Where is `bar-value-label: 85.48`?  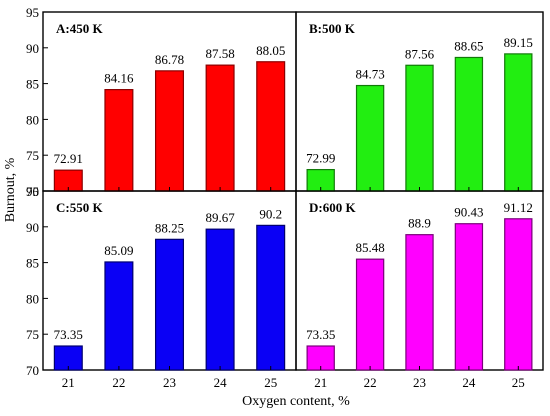 bar-value-label: 85.48 is located at coordinates (369, 247).